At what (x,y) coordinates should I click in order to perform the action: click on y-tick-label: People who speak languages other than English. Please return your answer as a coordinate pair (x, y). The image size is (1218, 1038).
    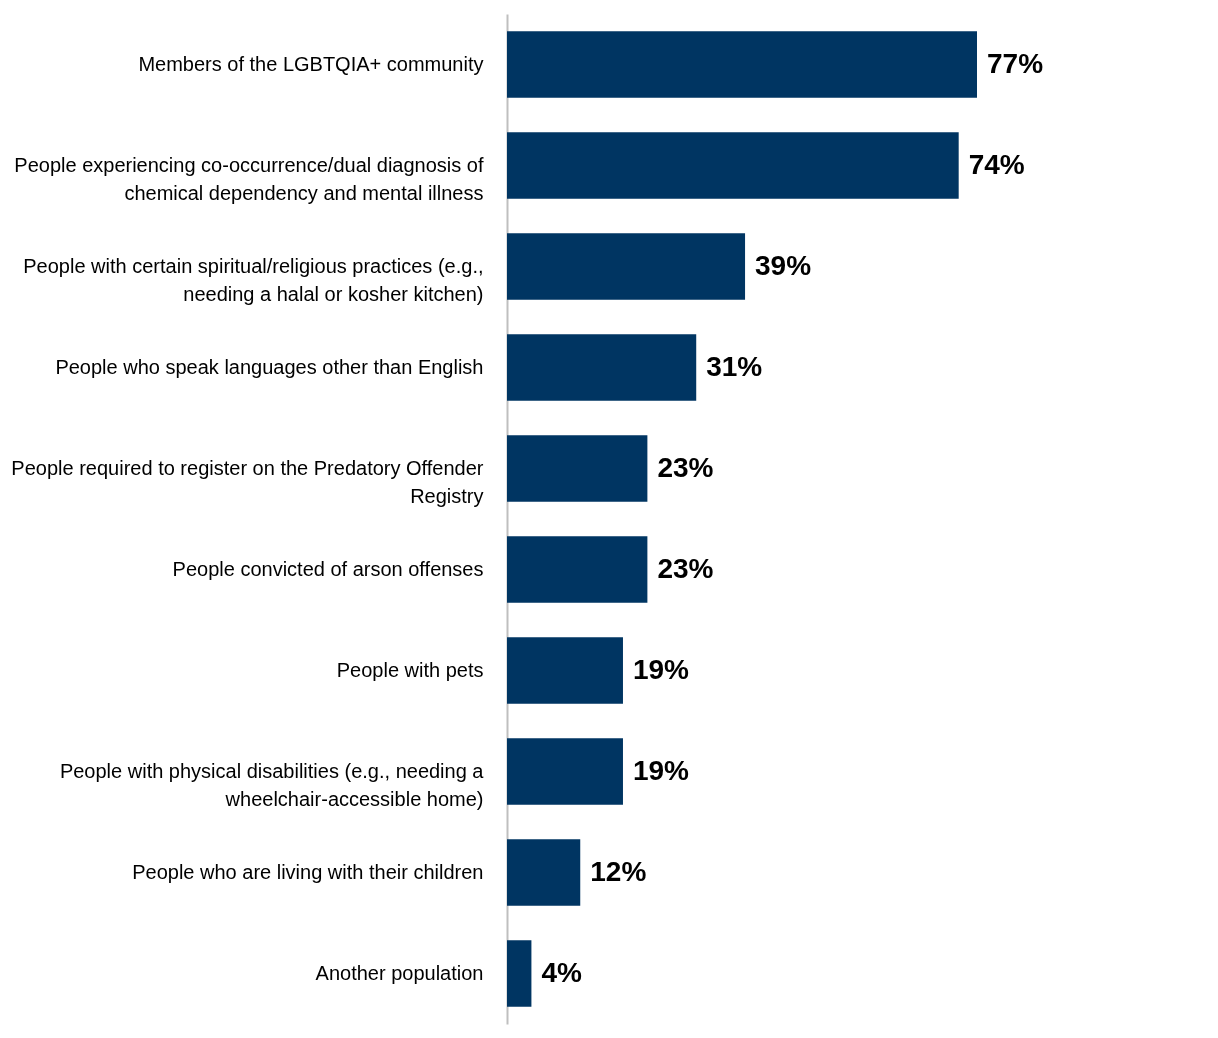
    Looking at the image, I should click on (269, 366).